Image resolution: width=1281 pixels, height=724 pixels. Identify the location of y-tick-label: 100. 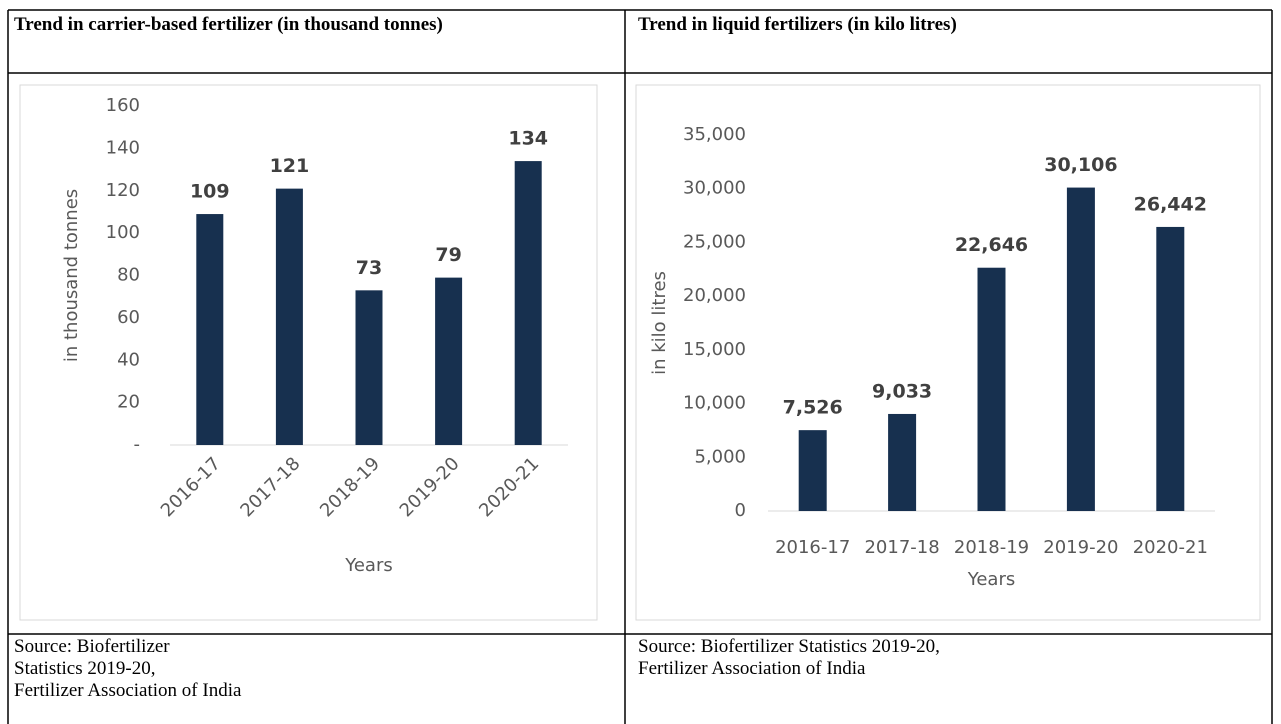
(123, 232).